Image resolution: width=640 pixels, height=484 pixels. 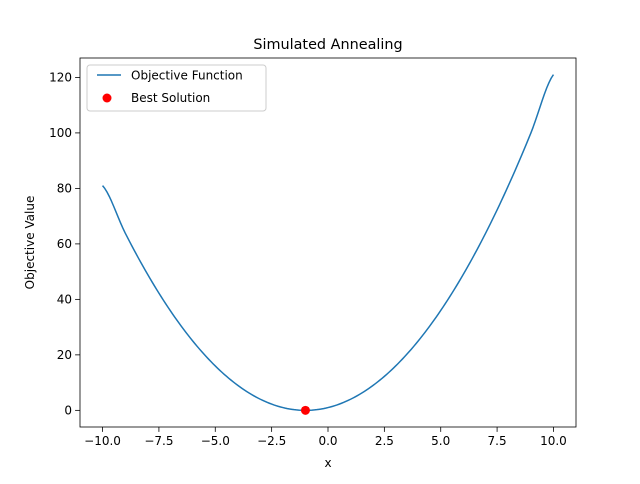 I want to click on legend: Objective Function Best Solution, so click(x=176, y=88).